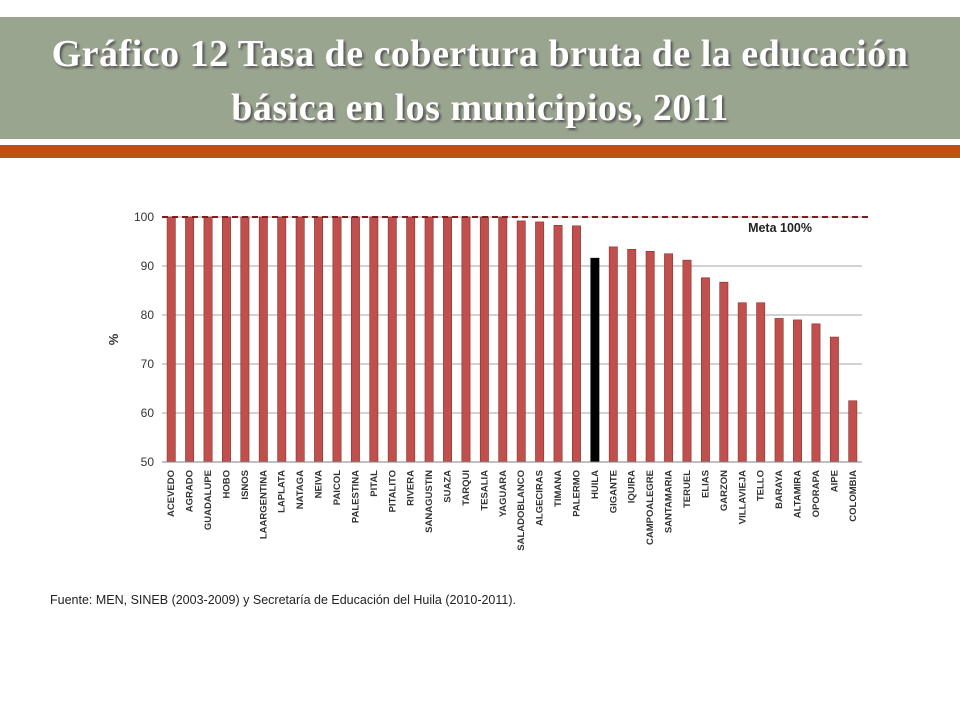 This screenshot has width=960, height=720. What do you see at coordinates (148, 364) in the screenshot?
I see `y-tick-label: 70` at bounding box center [148, 364].